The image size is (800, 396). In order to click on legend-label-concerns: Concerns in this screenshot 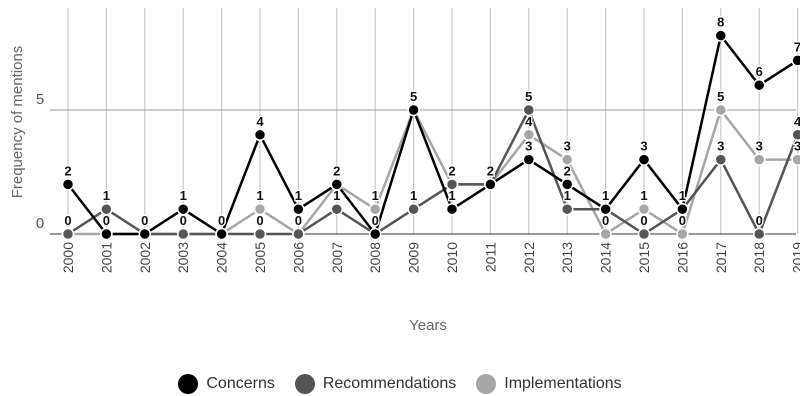, I will do `click(240, 383)`.